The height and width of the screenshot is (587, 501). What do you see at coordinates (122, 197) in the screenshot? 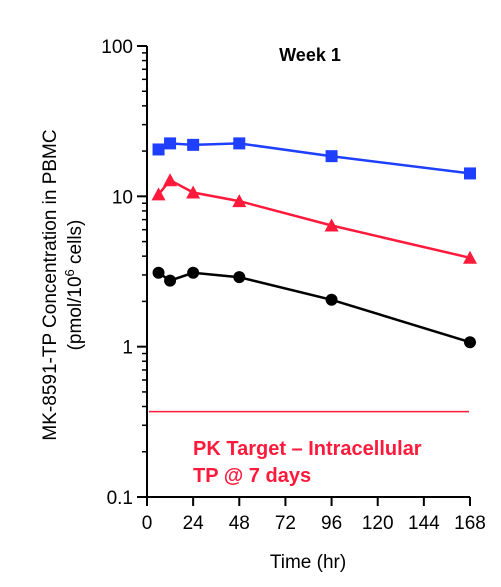
I see `y-tick-label: 10` at bounding box center [122, 197].